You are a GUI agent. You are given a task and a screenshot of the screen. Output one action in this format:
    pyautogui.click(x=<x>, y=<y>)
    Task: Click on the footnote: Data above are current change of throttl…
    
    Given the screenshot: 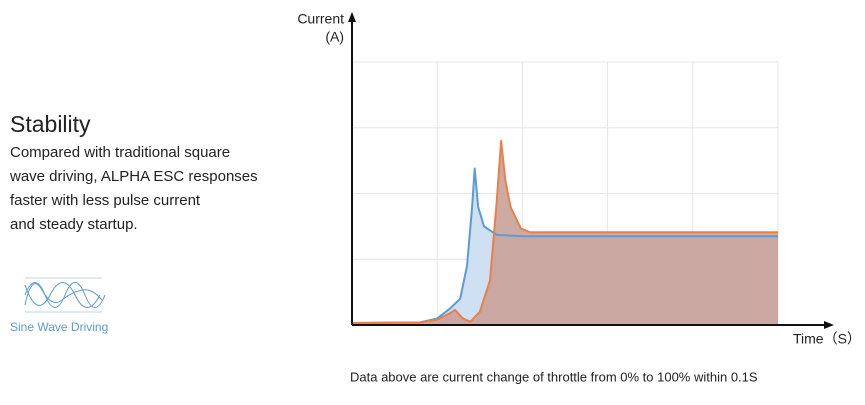 What is the action you would take?
    pyautogui.click(x=554, y=376)
    